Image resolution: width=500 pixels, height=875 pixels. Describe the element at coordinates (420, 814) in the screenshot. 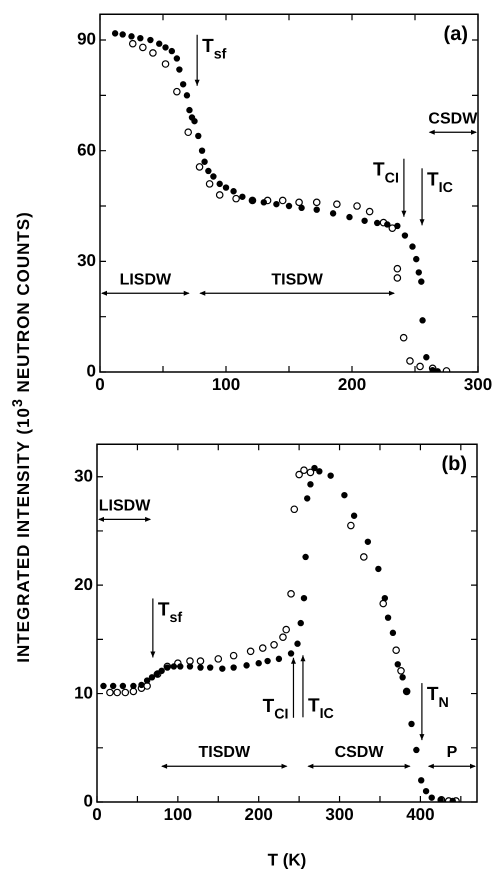

I see `x-tick-label: 400` at that location.